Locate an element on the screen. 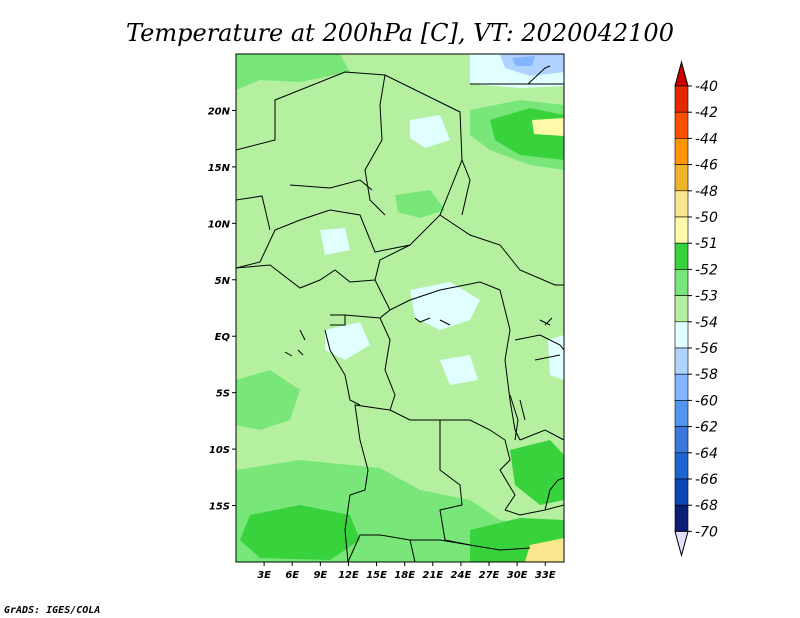 This screenshot has width=800, height=618. colorbar-label: -62 is located at coordinates (706, 428).